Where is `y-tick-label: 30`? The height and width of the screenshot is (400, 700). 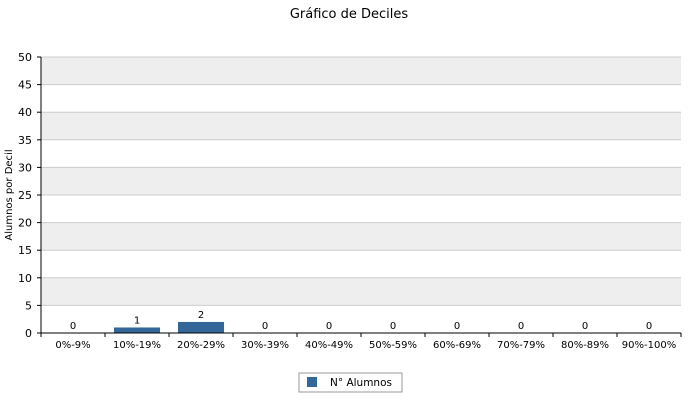
y-tick-label: 30 is located at coordinates (25, 167).